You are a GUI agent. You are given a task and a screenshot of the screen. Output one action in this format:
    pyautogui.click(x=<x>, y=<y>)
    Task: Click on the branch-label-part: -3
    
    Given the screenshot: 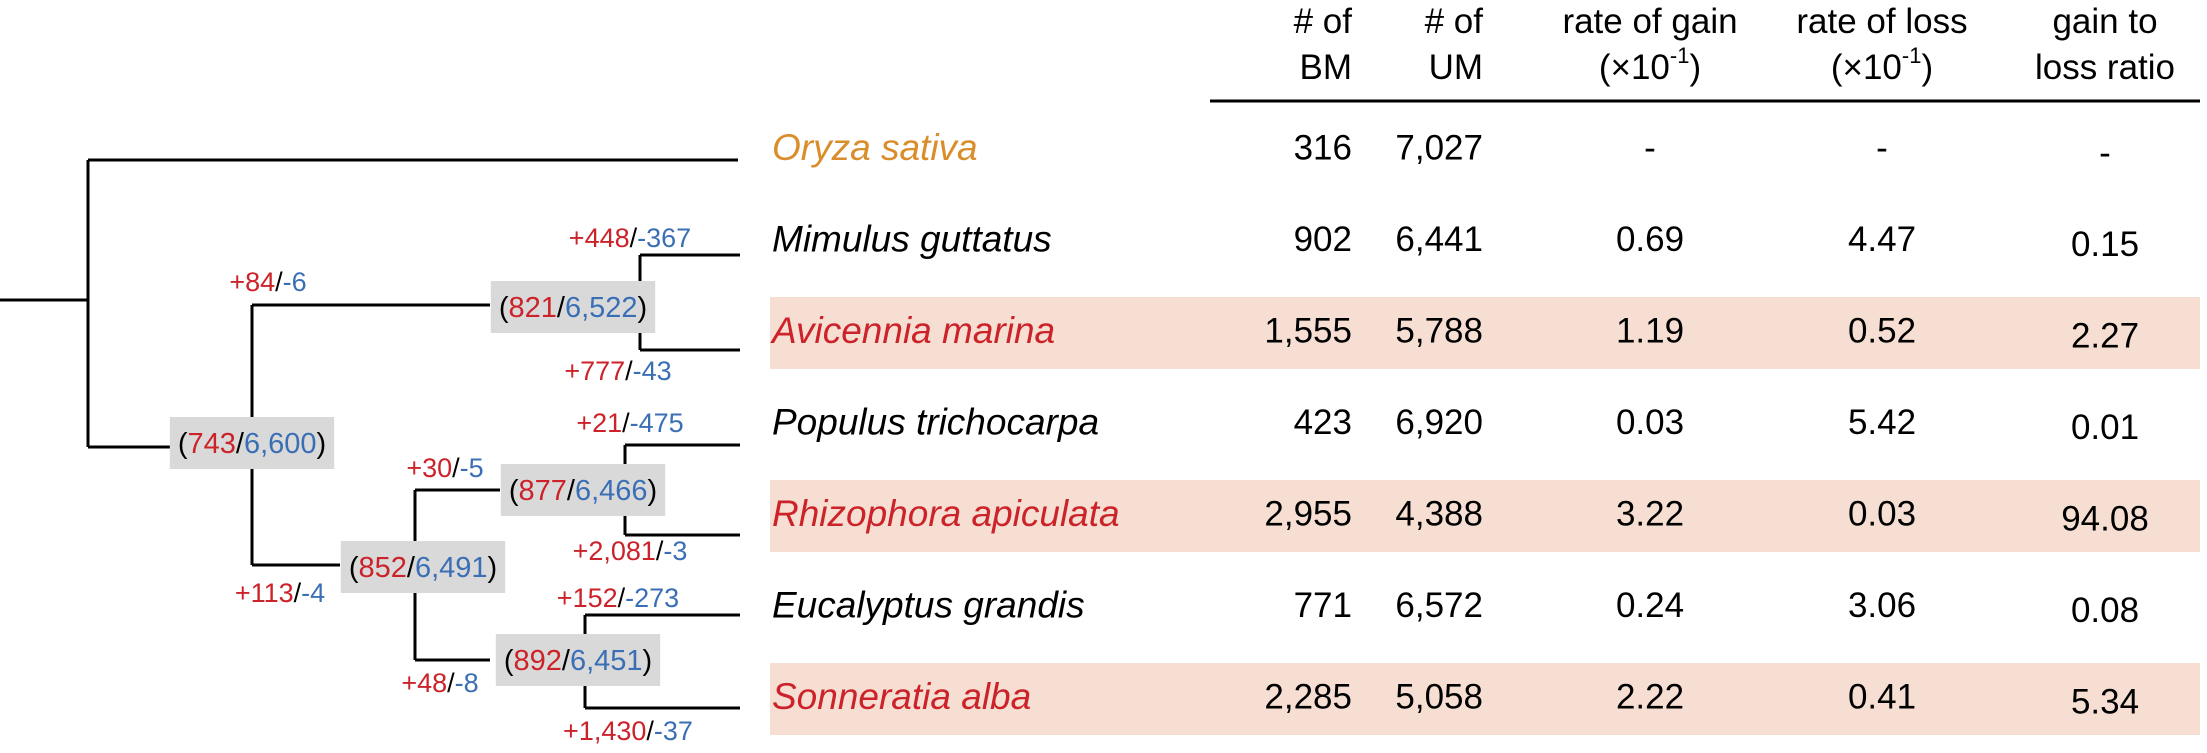 What is the action you would take?
    pyautogui.click(x=675, y=551)
    